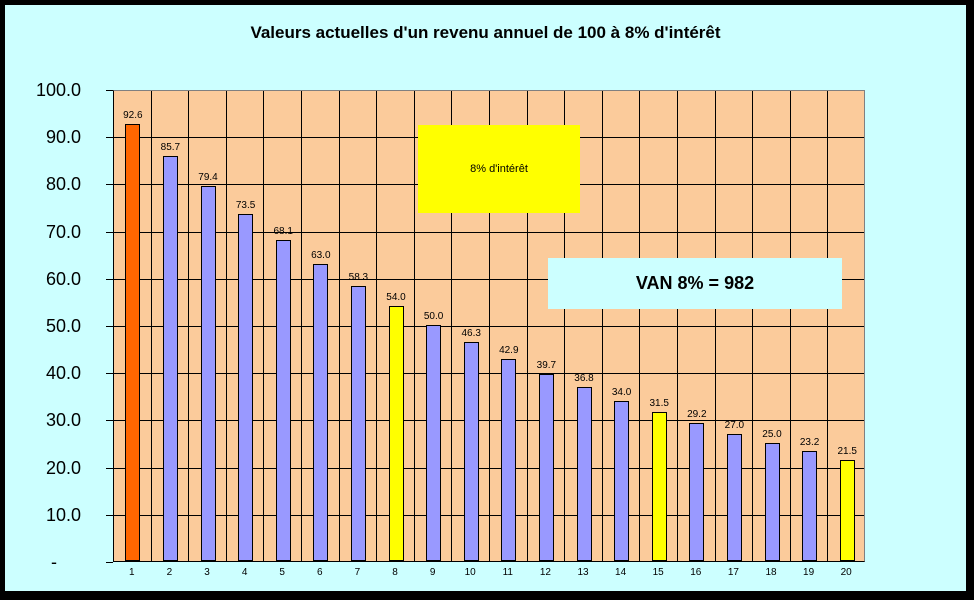  I want to click on bar-value-label: 42.9, so click(509, 350).